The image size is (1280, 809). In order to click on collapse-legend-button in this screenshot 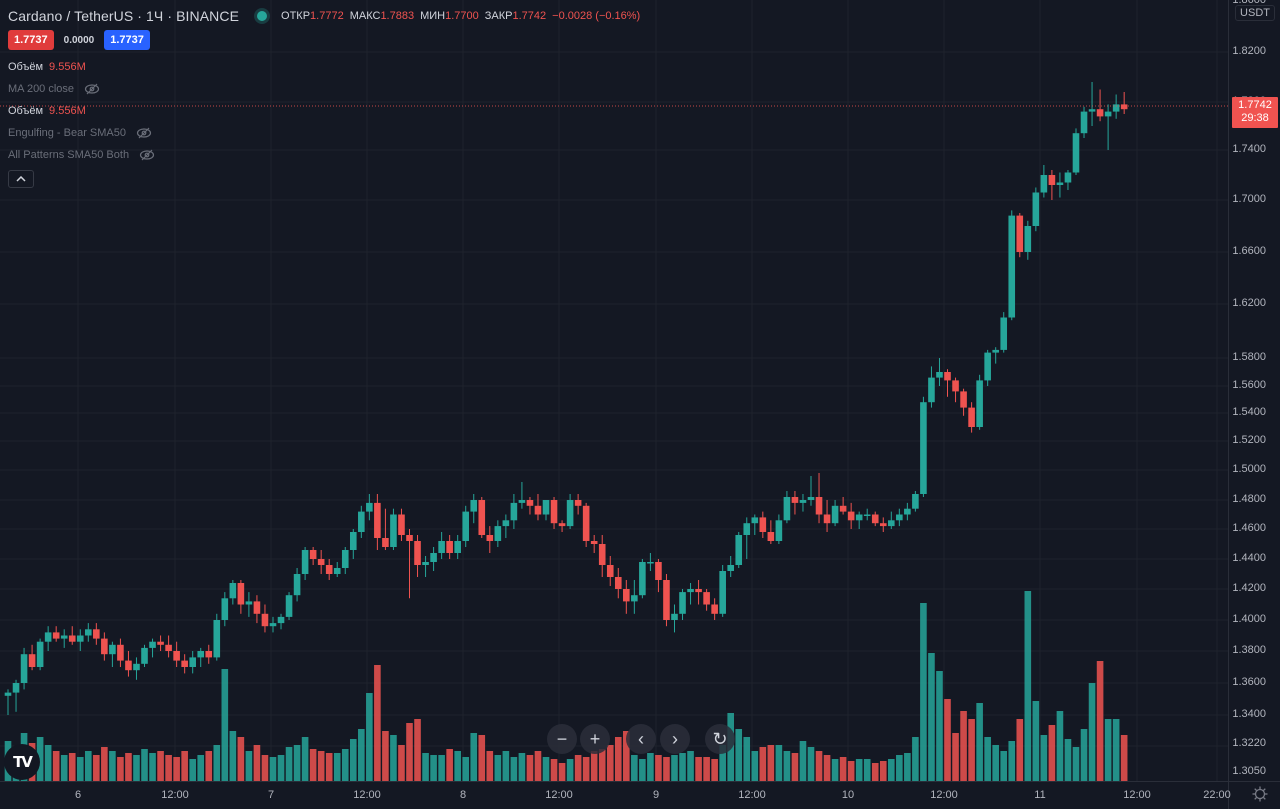, I will do `click(21, 179)`.